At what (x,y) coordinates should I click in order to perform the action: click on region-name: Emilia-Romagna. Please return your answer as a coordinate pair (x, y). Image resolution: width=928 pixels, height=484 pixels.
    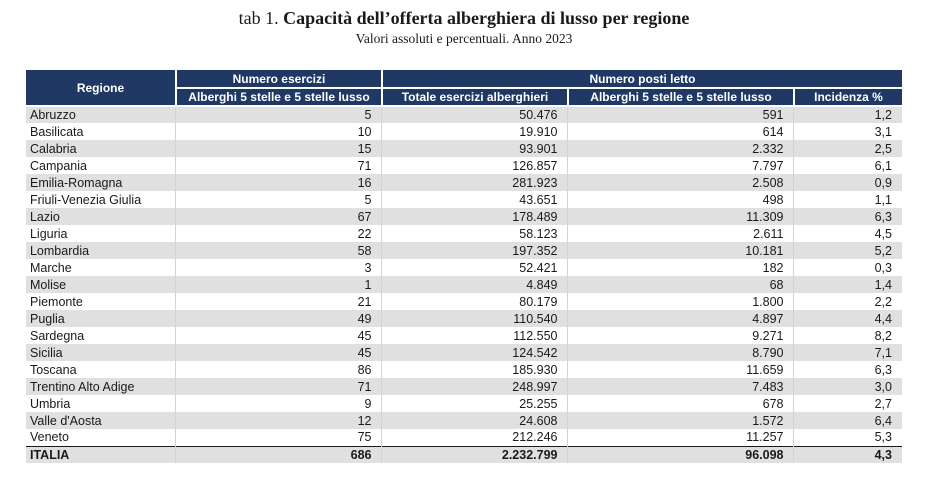
    Looking at the image, I should click on (101, 182).